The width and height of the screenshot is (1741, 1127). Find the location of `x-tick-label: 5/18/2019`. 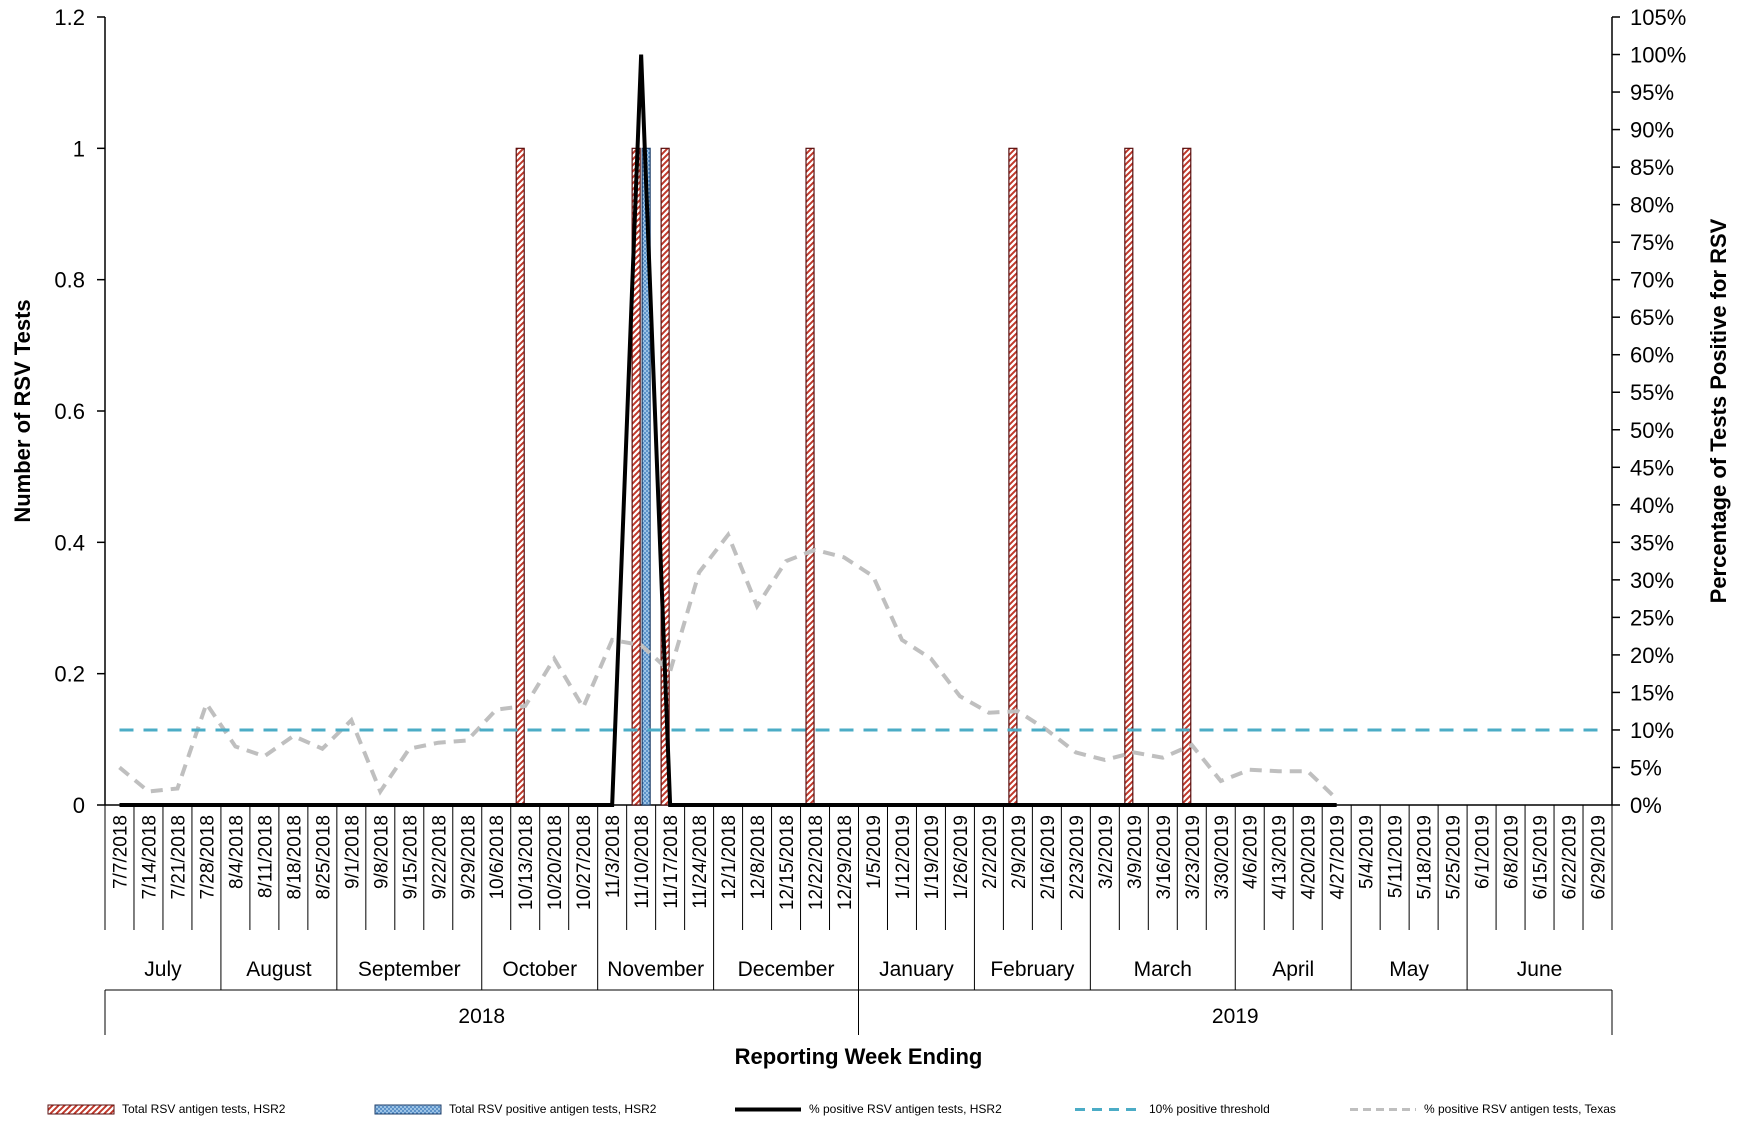

x-tick-label: 5/18/2019 is located at coordinates (1425, 857).